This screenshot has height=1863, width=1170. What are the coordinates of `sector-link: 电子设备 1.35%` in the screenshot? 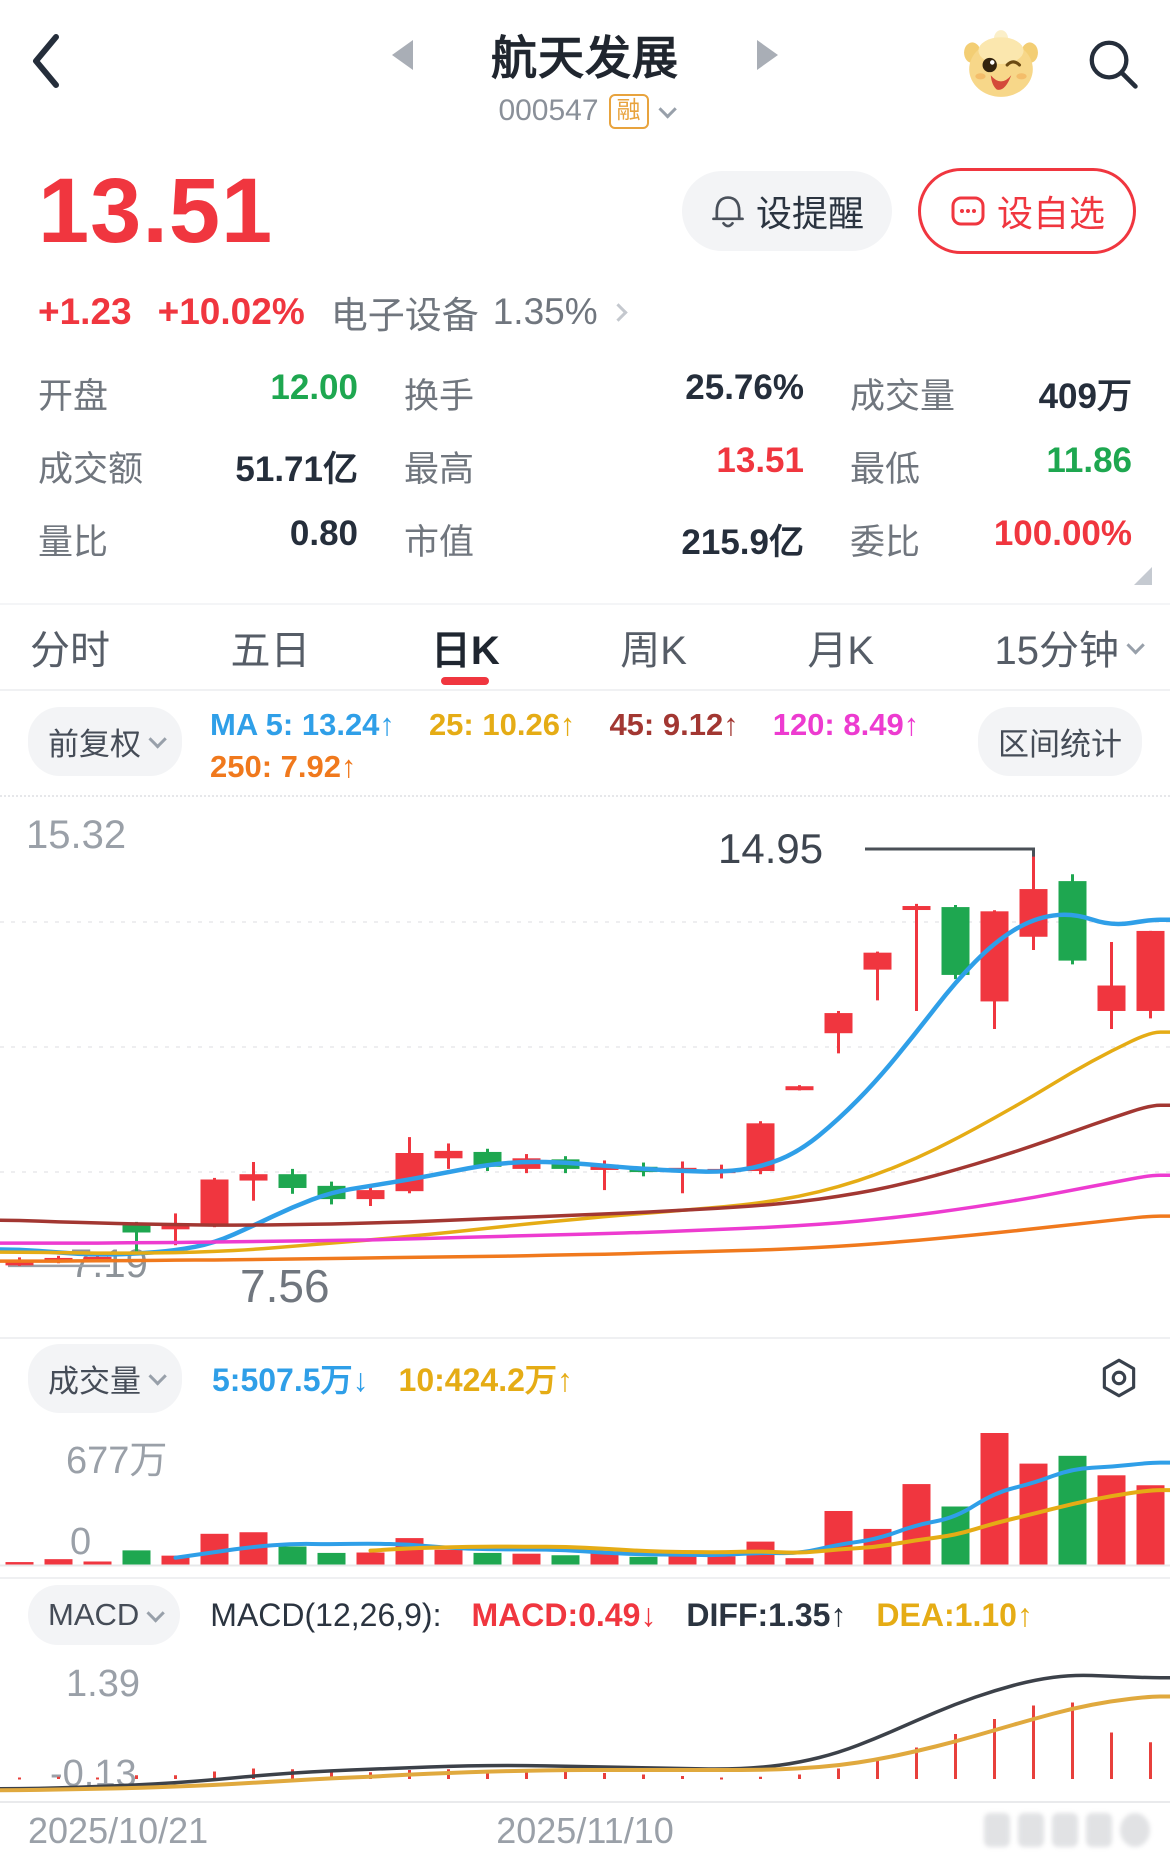 It's located at (479, 312).